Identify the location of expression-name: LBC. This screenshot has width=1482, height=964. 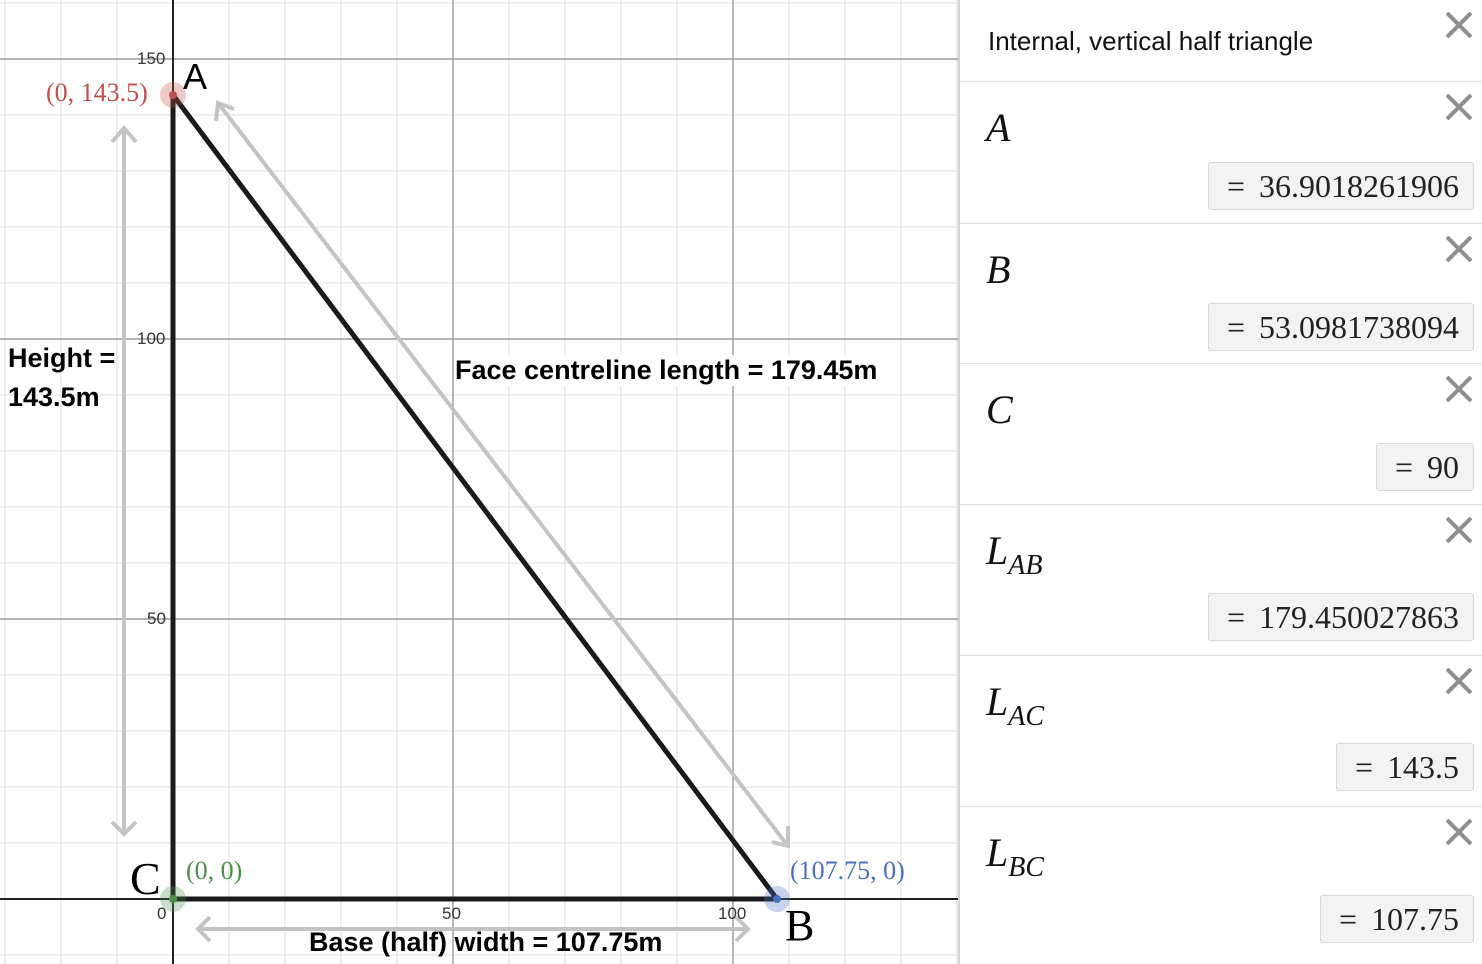
(1015, 856).